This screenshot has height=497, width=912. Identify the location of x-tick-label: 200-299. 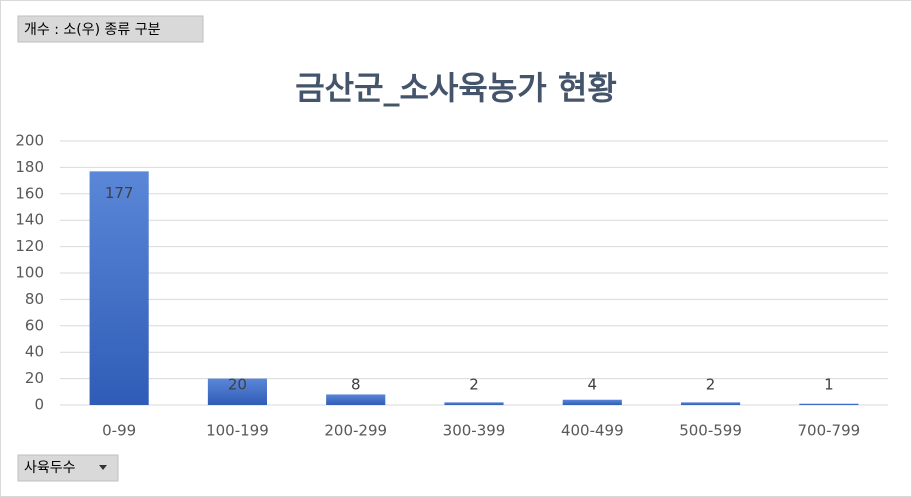
(355, 431).